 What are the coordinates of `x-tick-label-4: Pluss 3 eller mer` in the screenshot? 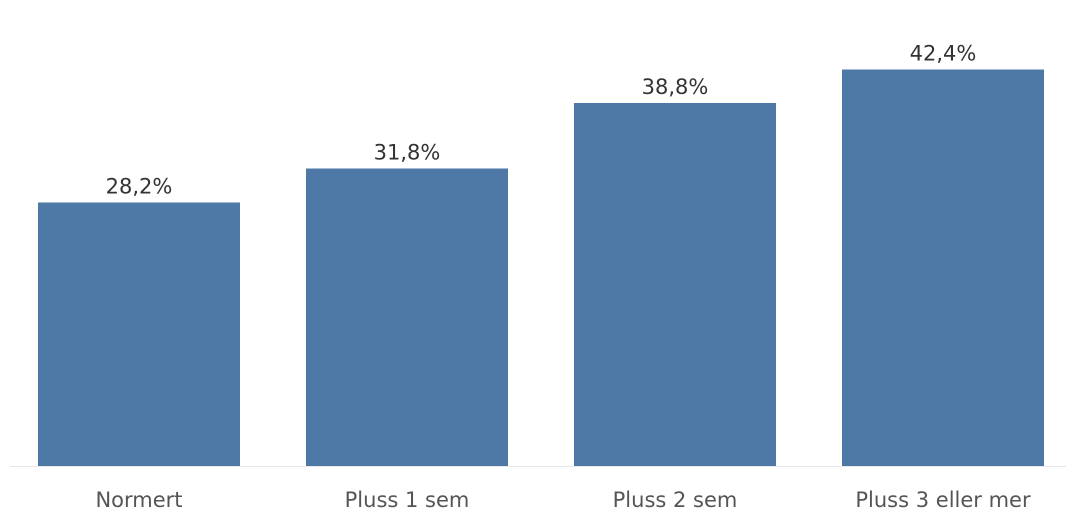 It's located at (943, 500).